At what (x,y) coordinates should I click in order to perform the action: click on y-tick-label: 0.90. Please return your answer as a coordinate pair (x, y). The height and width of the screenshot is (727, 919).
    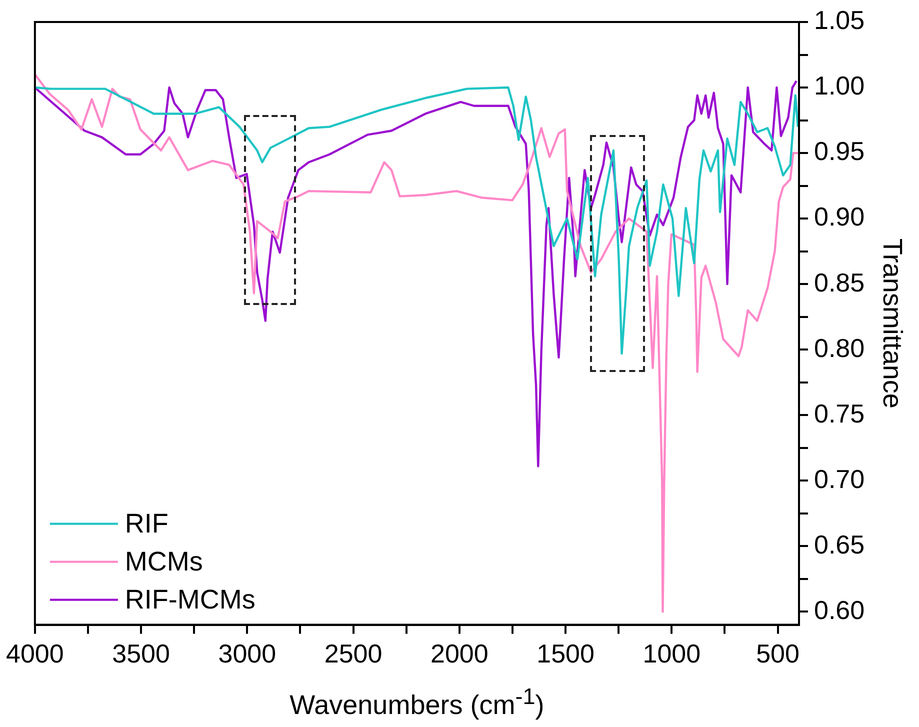
    Looking at the image, I should click on (839, 217).